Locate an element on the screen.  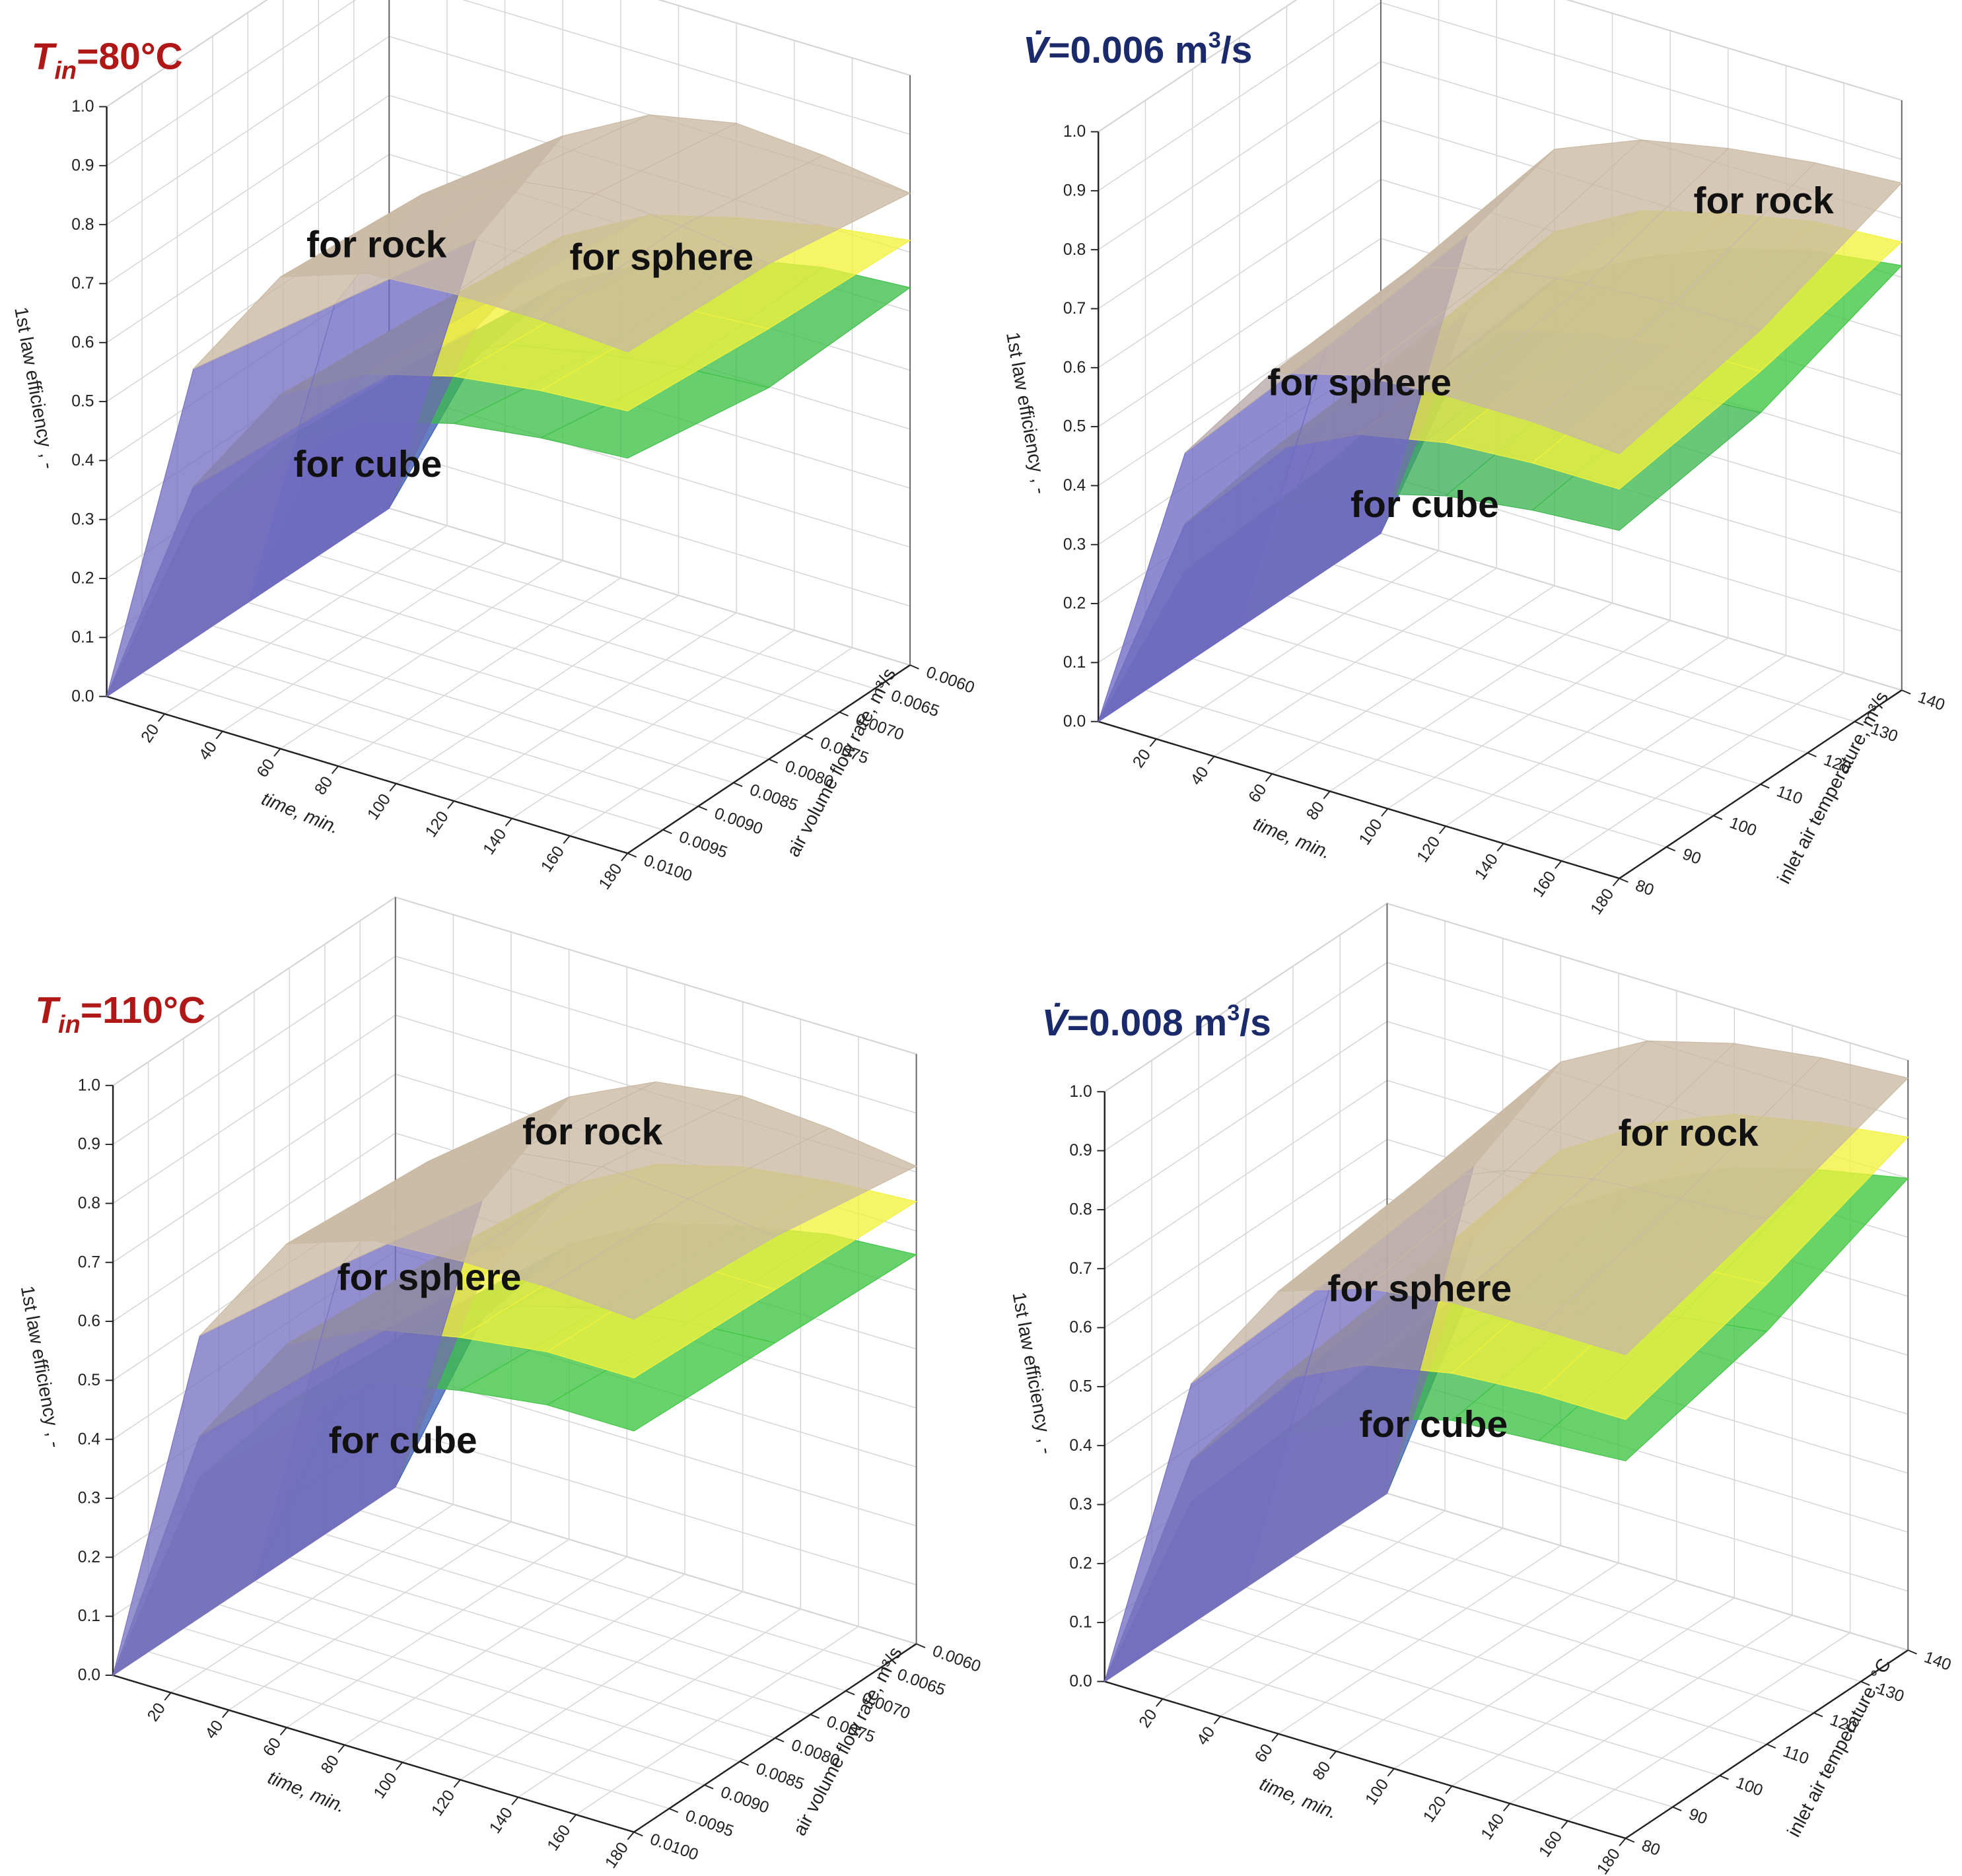
y-tick-label: 140 is located at coordinates (1931, 701).